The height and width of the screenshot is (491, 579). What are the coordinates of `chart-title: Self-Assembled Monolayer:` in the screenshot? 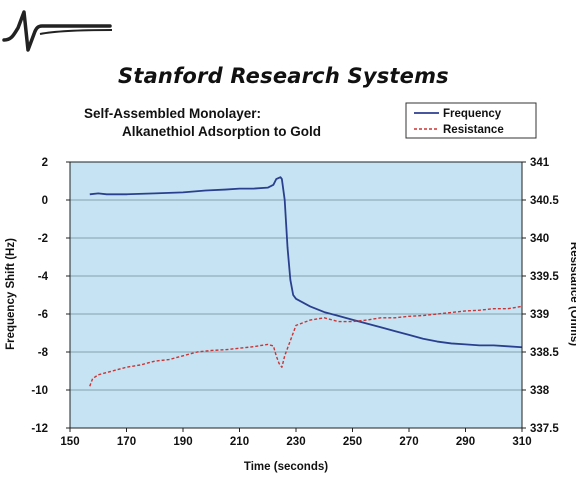 It's located at (172, 113).